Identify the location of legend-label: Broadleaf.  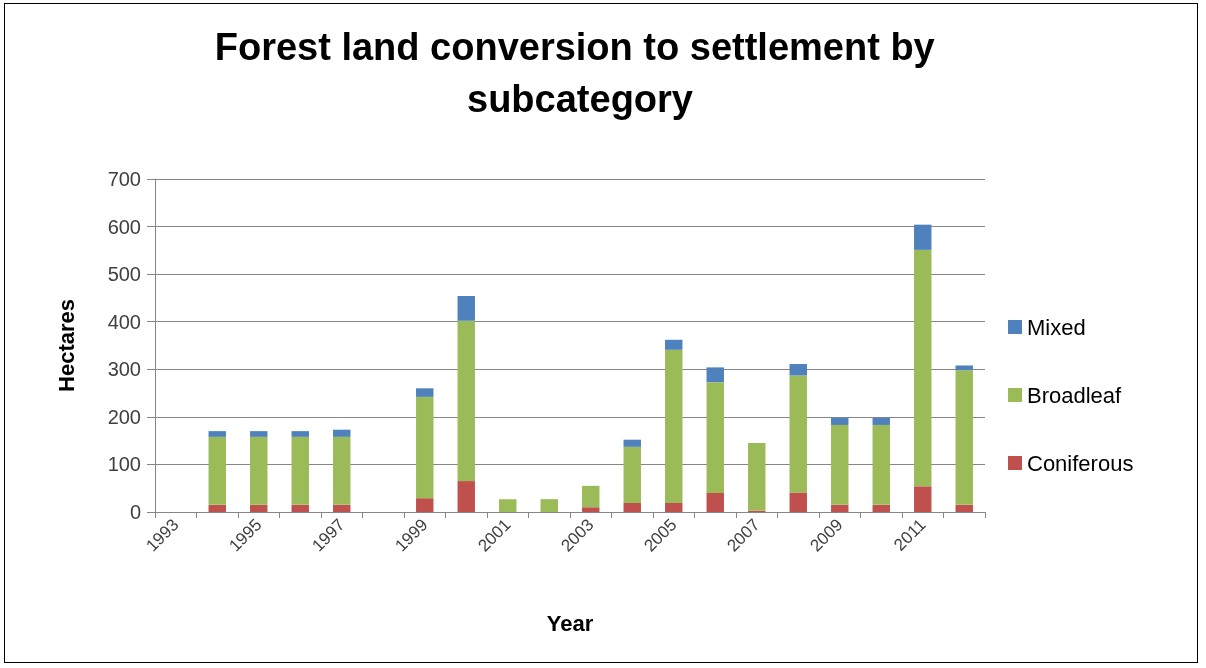
(1075, 395).